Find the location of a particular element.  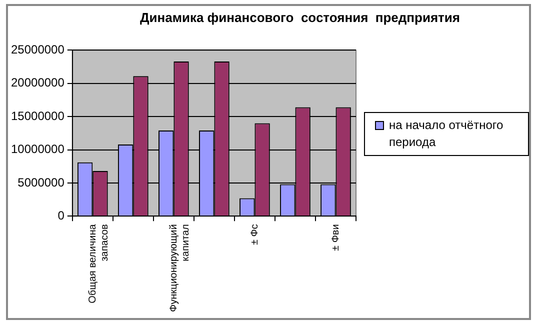

x-tick-label: Функционирующий капитал is located at coordinates (180, 268).